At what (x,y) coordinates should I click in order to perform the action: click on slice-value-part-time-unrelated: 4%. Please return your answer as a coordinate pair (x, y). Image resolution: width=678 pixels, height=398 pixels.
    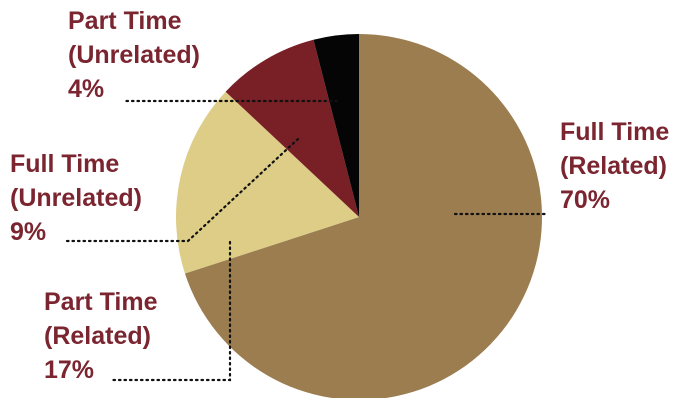
    Looking at the image, I should click on (86, 89).